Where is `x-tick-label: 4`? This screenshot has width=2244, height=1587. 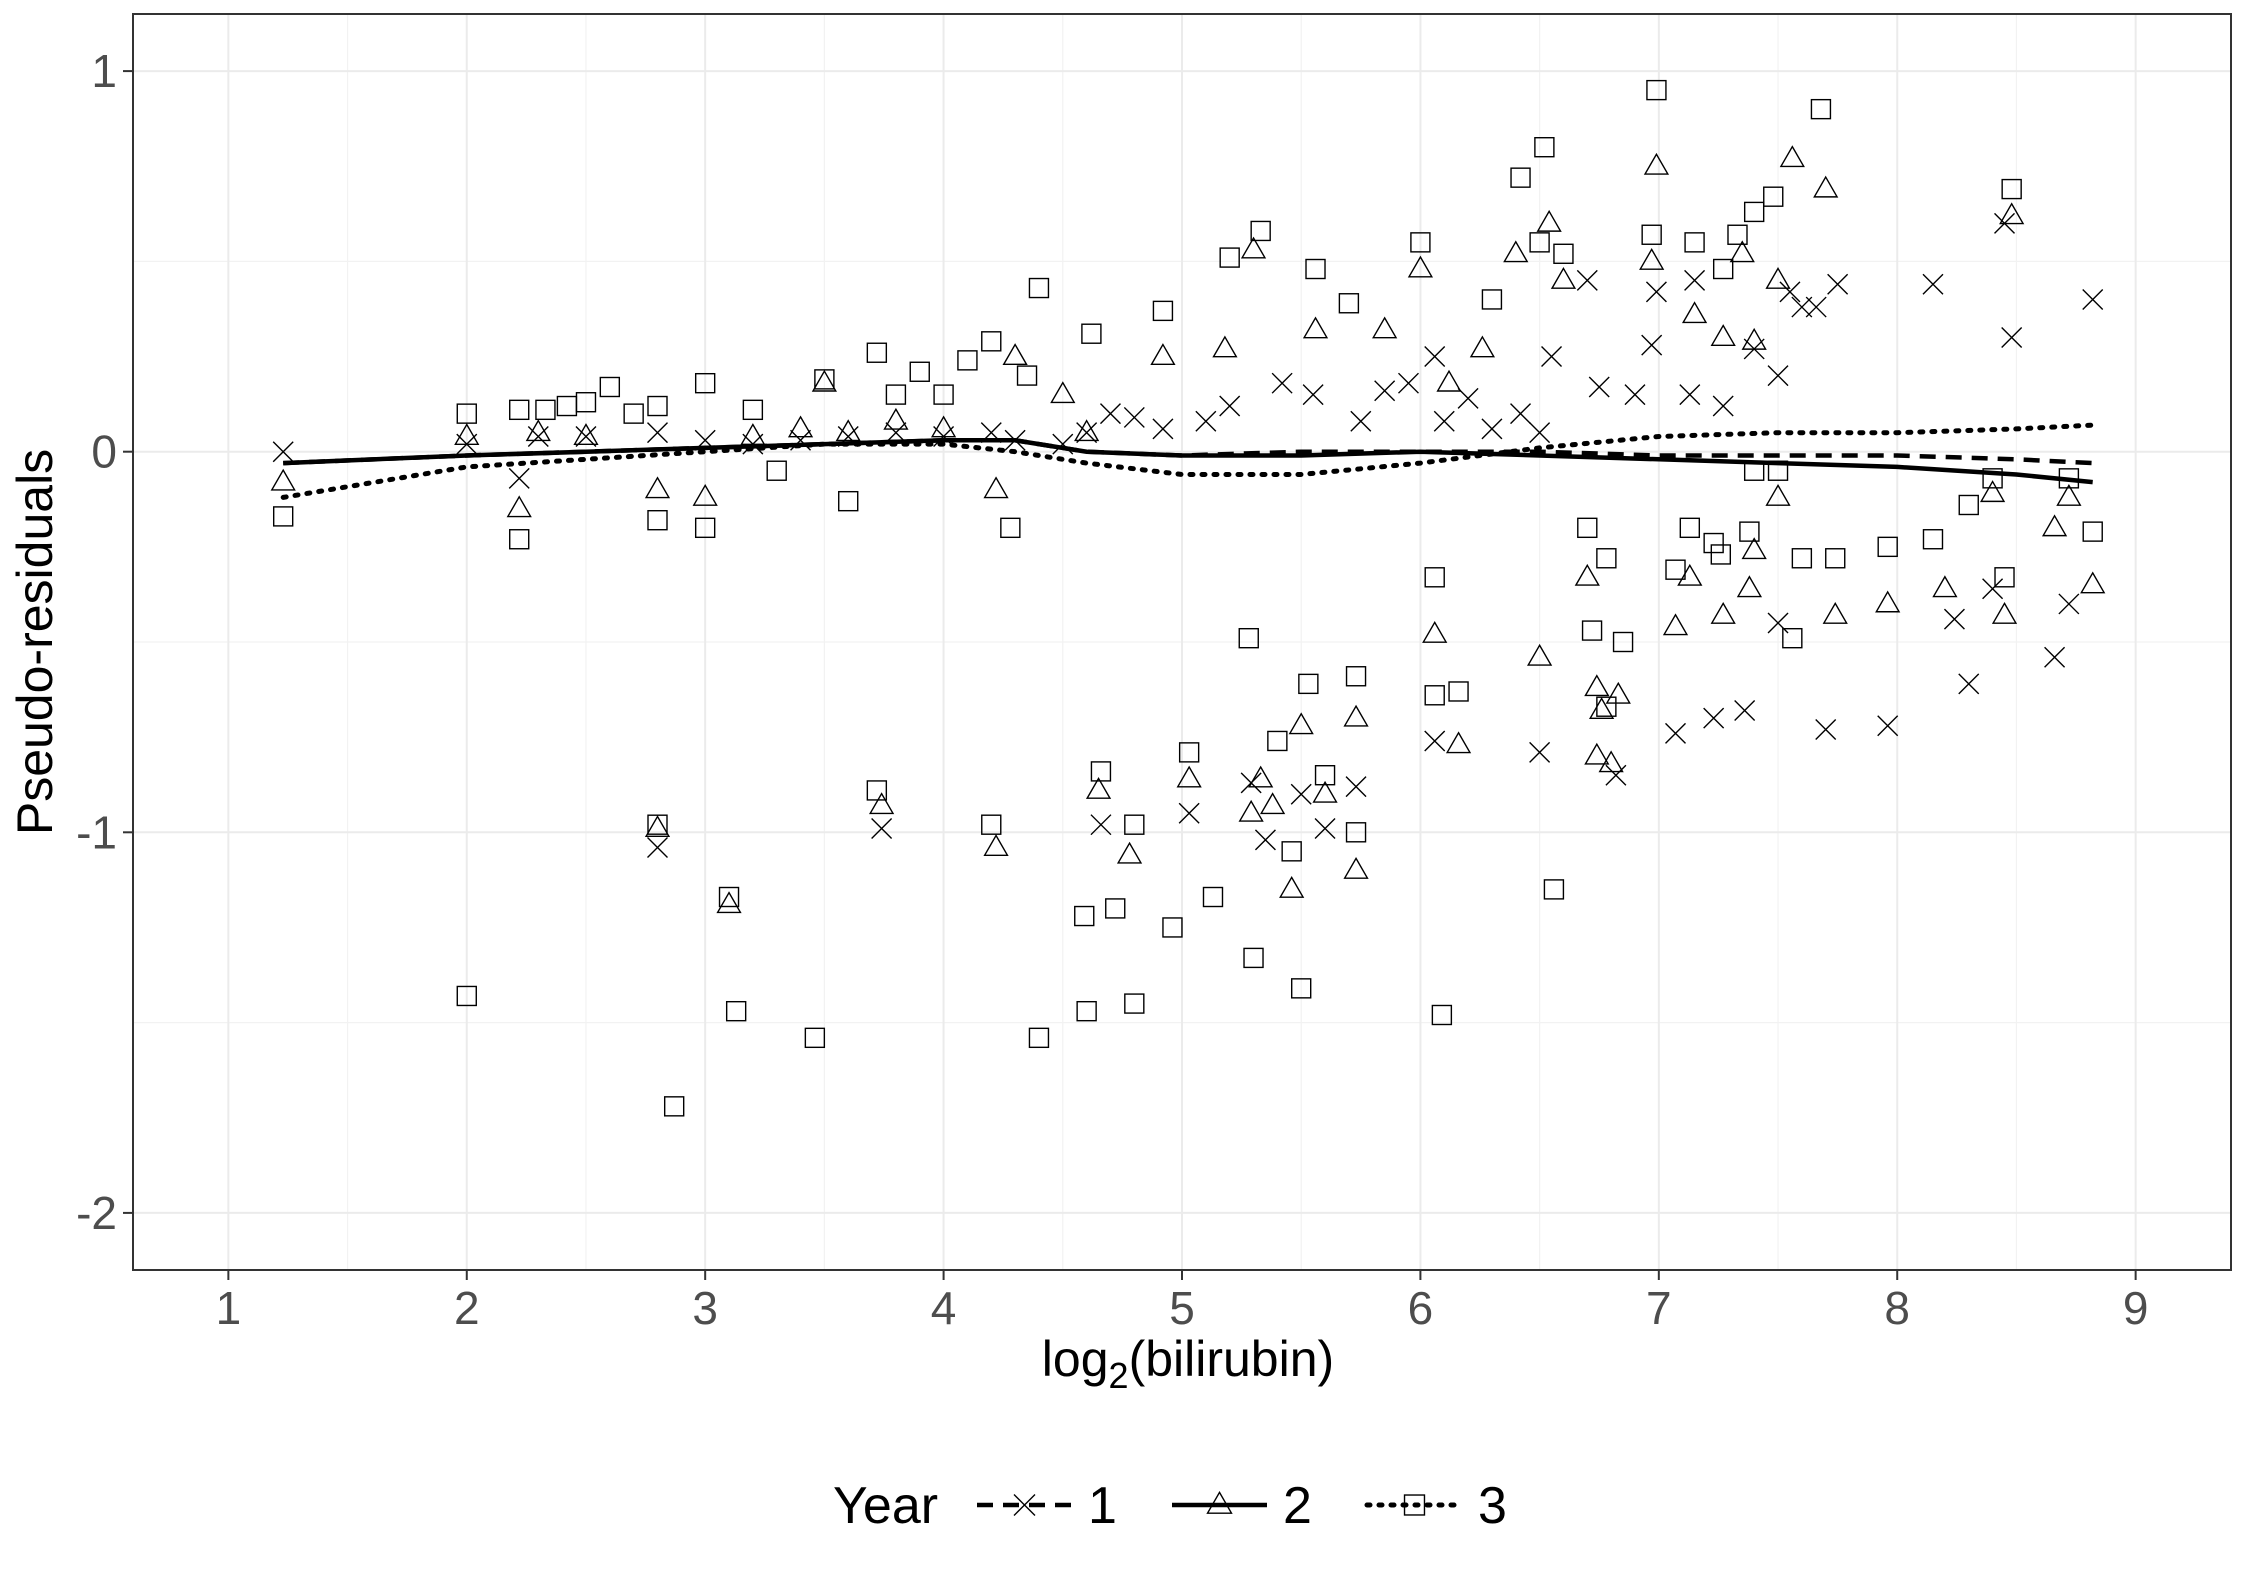 x-tick-label: 4 is located at coordinates (944, 1308).